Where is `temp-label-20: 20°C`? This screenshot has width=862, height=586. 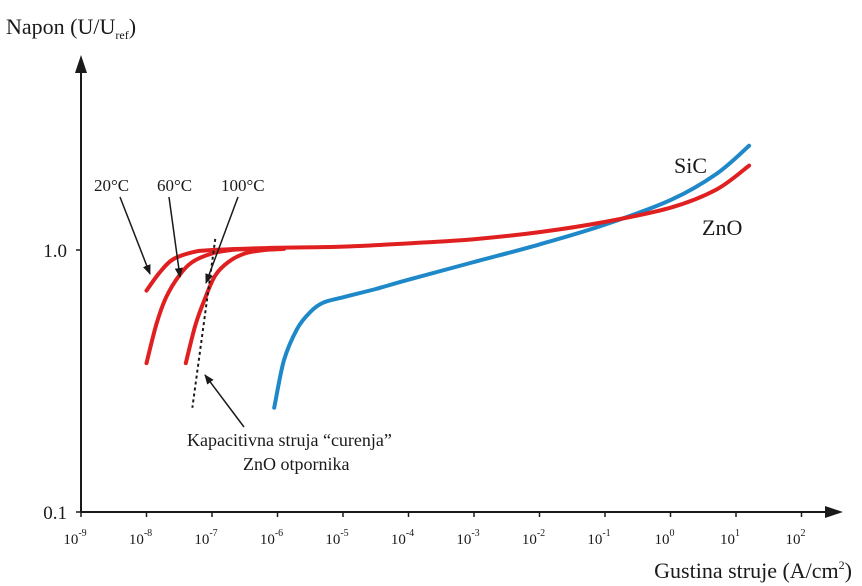 temp-label-20: 20°C is located at coordinates (111, 185).